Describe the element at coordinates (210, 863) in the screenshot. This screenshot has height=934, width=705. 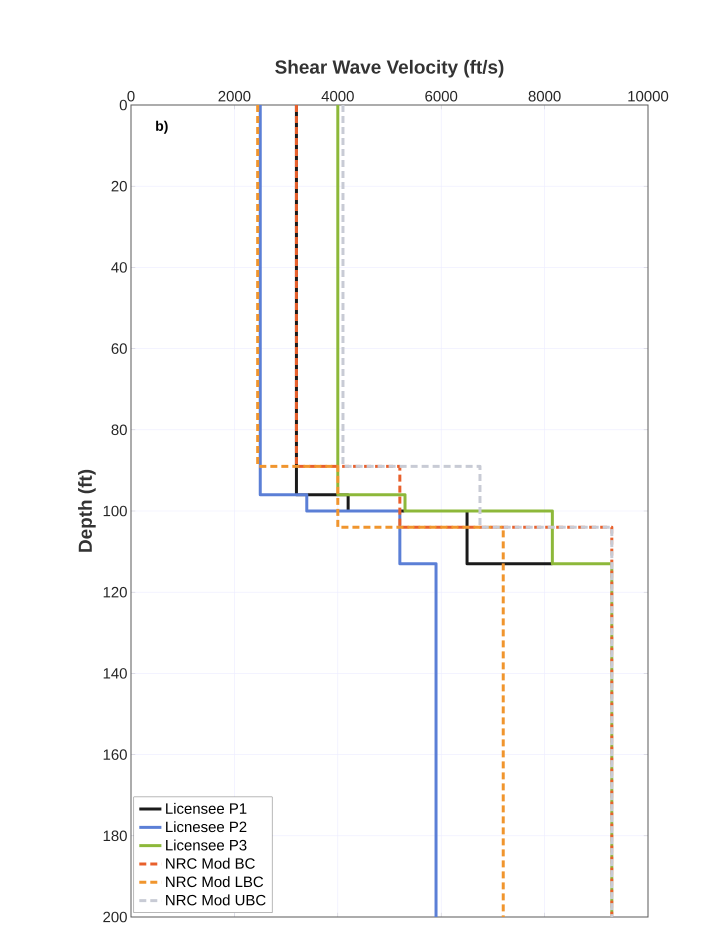
I see `legend-label: NRC Mod BC` at that location.